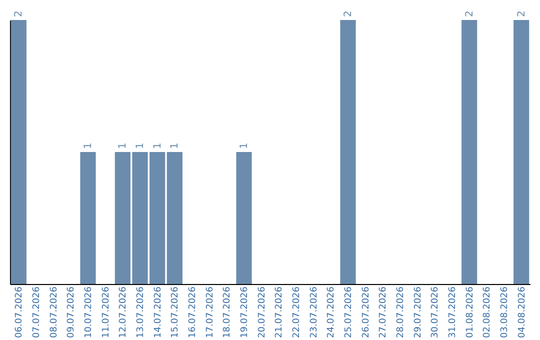 Image resolution: width=540 pixels, height=340 pixels. I want to click on x-tick-label: 31.07.2026, so click(453, 312).